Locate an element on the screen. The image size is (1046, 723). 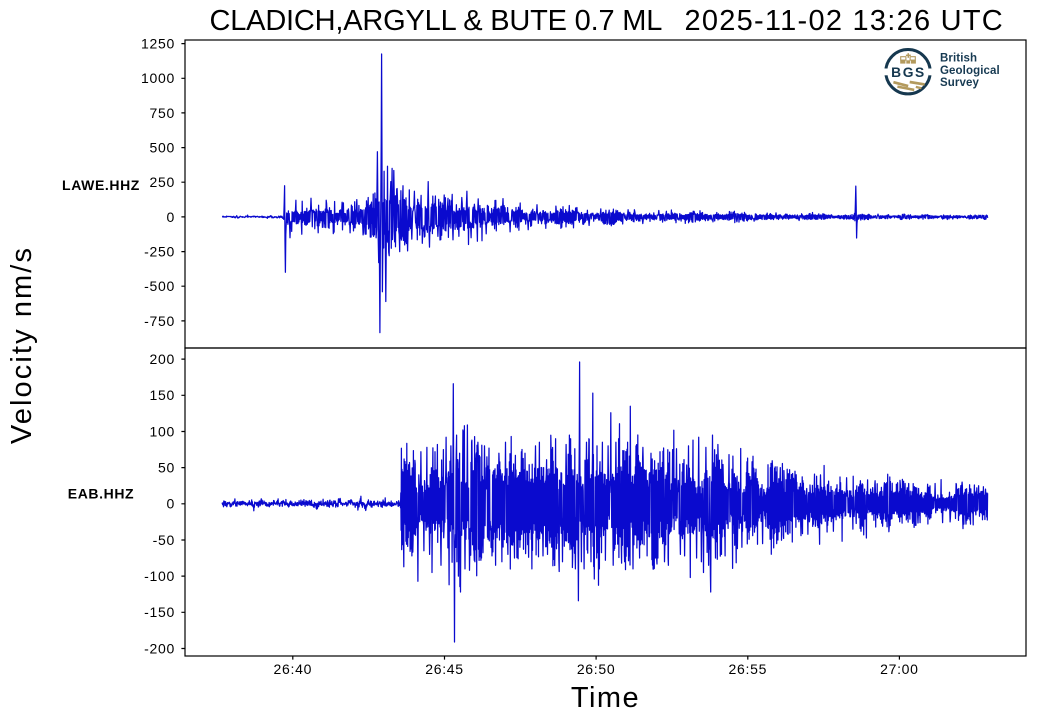
svg-text: 1250 is located at coordinates (158, 44).